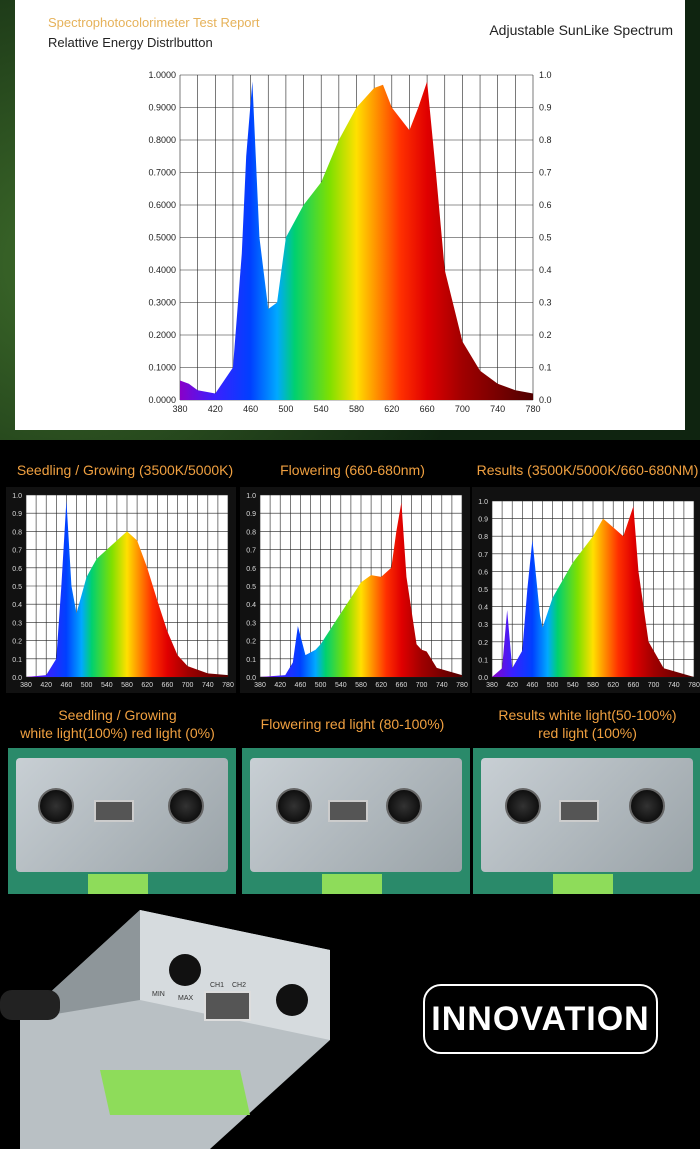 The height and width of the screenshot is (1149, 700). What do you see at coordinates (162, 205) in the screenshot?
I see `y-tick-label: 0.6000` at bounding box center [162, 205].